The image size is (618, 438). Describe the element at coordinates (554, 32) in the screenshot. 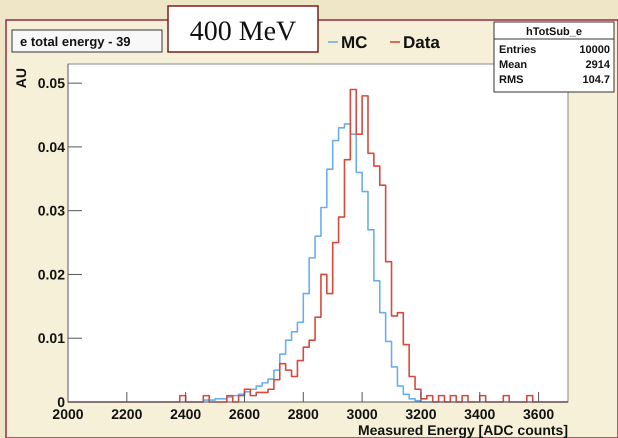

I see `text: hTotSub_e` at that location.